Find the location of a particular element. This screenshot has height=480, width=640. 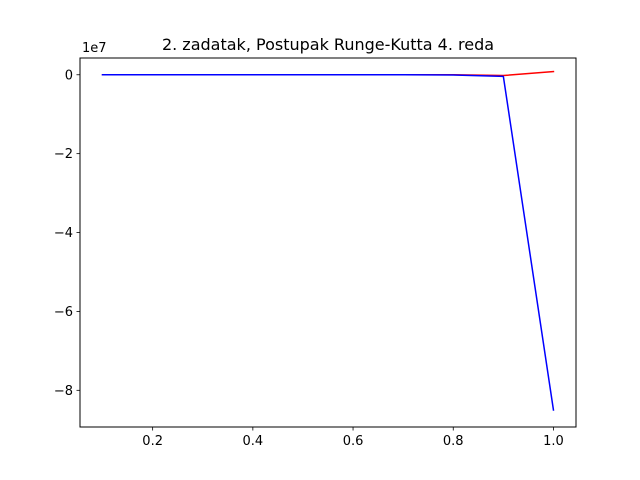

y-tick-label: −6 is located at coordinates (63, 312).